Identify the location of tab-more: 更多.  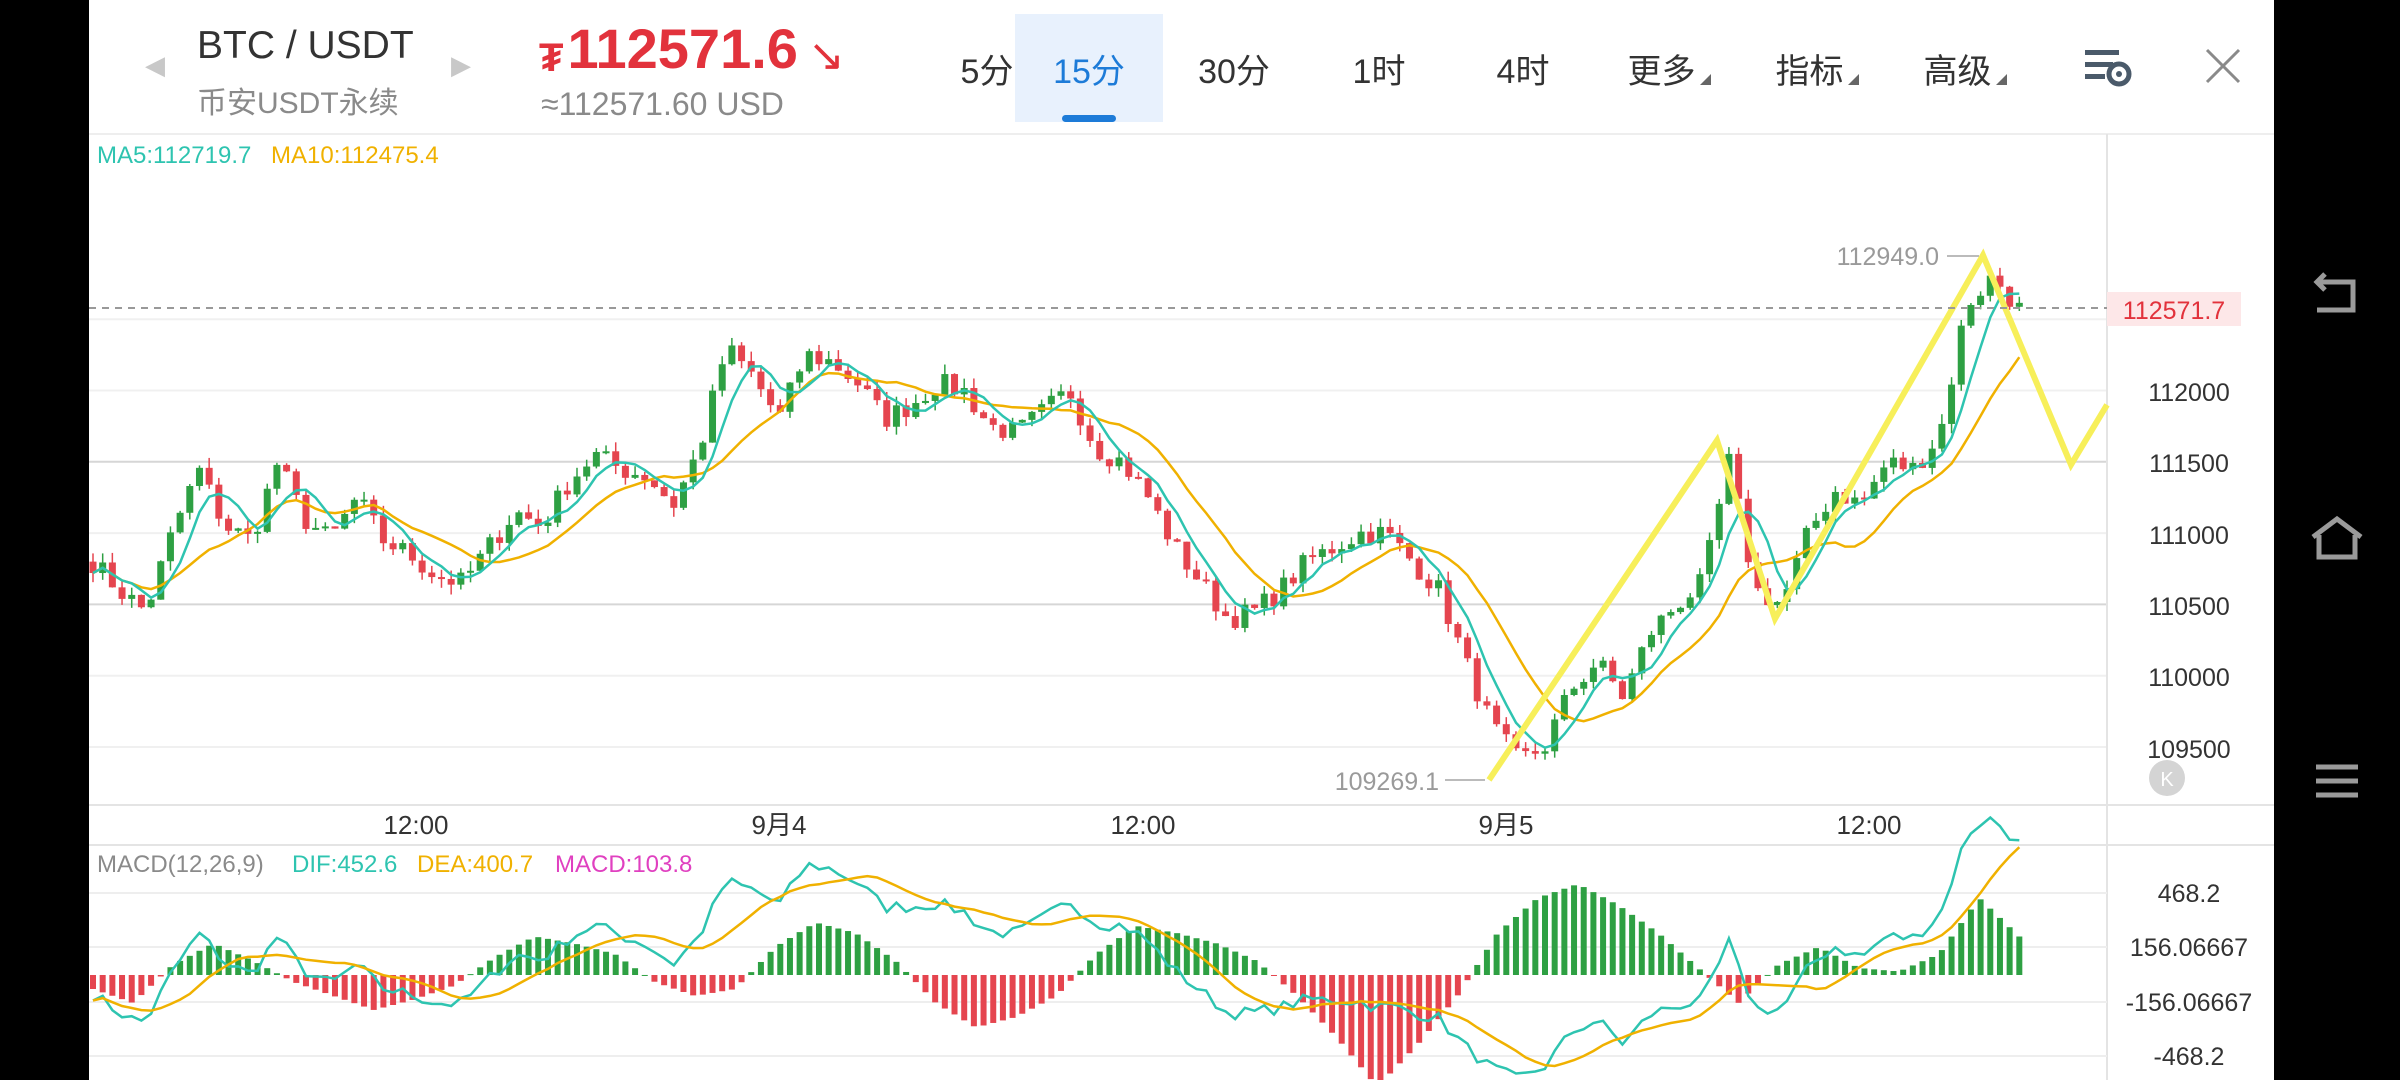
(1669, 68).